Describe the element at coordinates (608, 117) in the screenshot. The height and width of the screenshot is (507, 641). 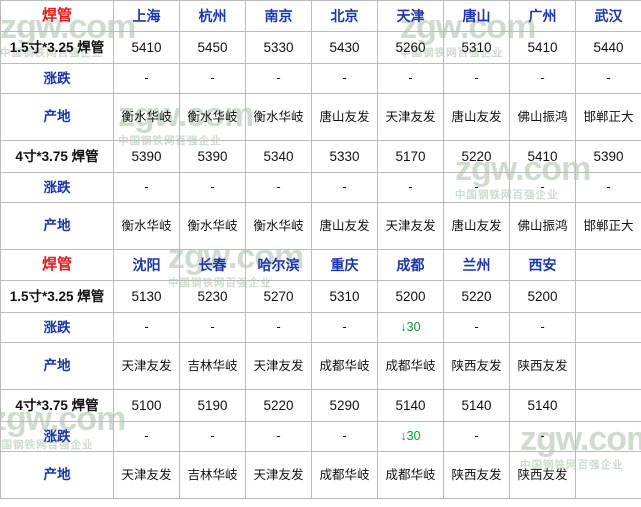
I see `table1-row2-cell-7: 邯郸正大` at that location.